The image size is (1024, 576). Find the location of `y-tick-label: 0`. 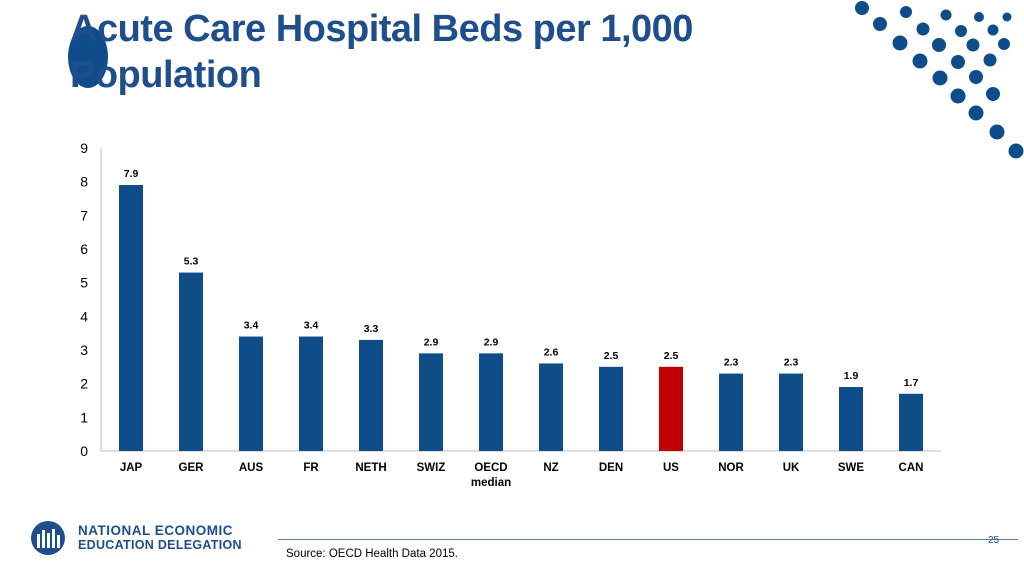

y-tick-label: 0 is located at coordinates (84, 451).